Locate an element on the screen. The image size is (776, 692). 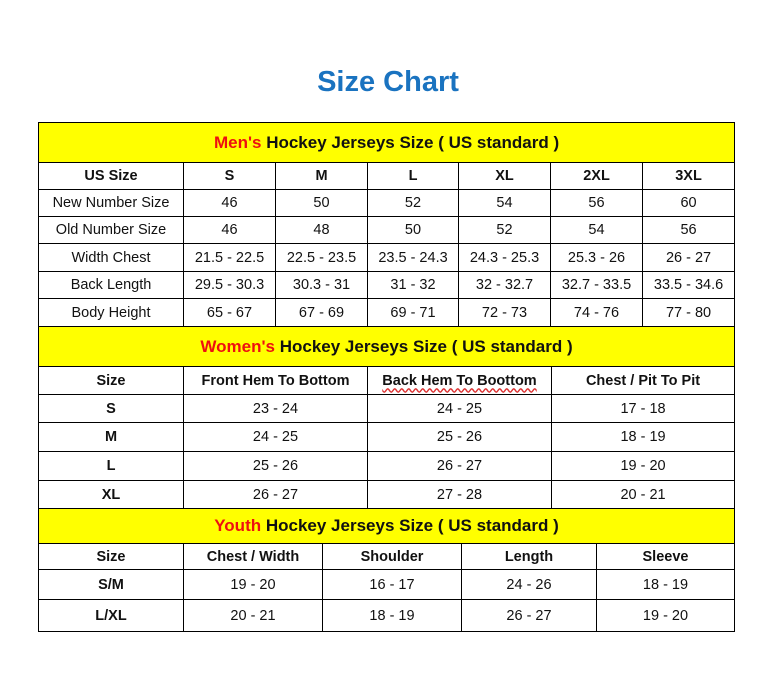
table-cell: 23.5 - 24.3 is located at coordinates (413, 257).